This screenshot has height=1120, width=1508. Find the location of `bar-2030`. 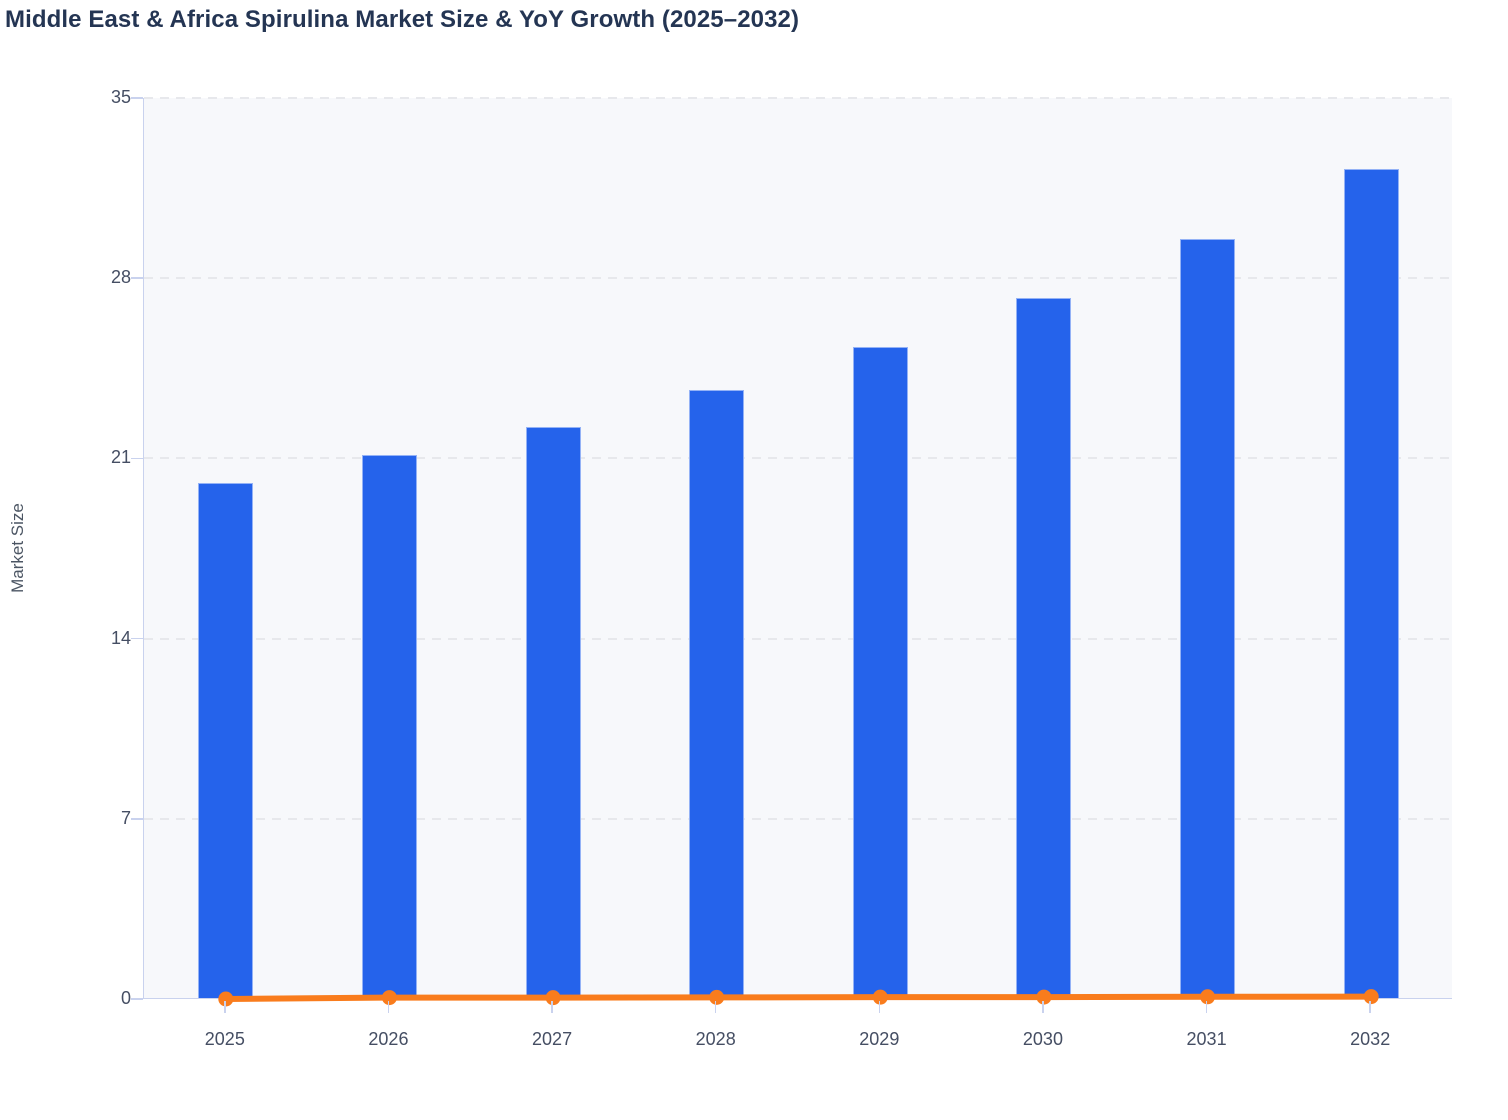

bar-2030 is located at coordinates (1044, 647).